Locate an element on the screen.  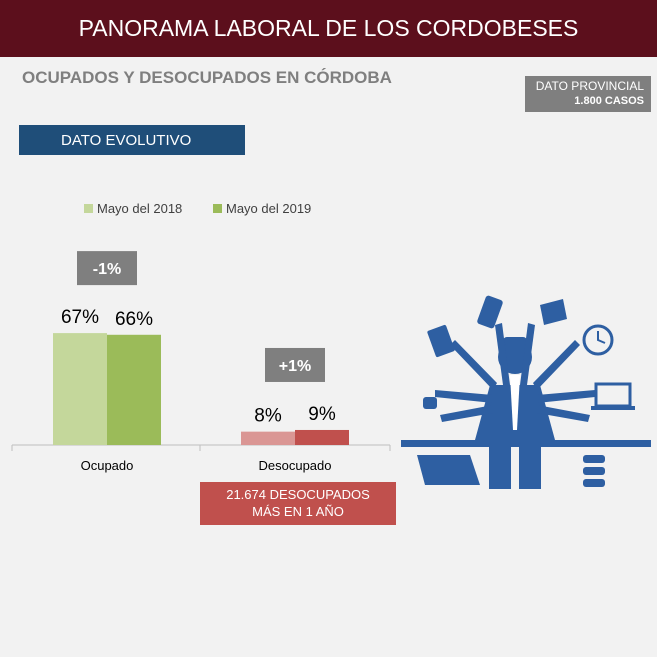
clipboard-icon is located at coordinates (441, 341).